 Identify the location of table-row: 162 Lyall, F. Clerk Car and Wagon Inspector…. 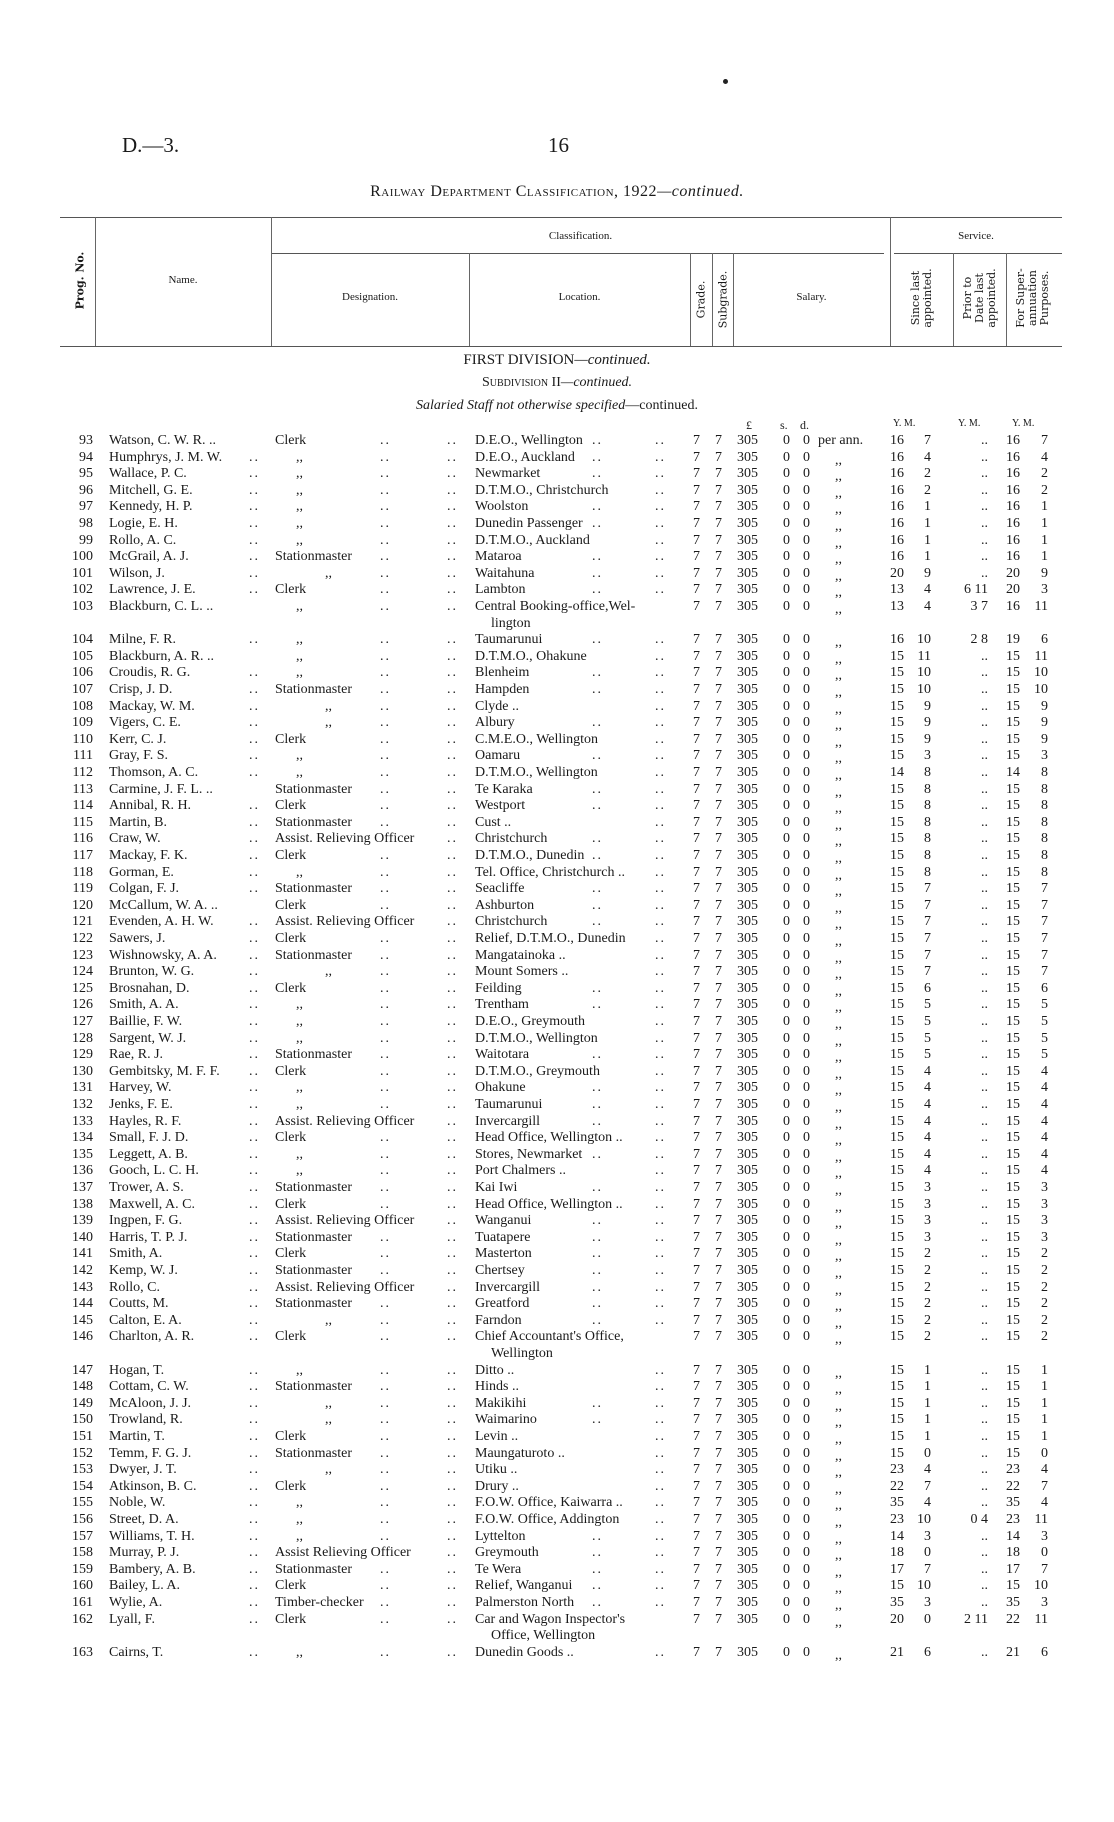
(557, 1627).